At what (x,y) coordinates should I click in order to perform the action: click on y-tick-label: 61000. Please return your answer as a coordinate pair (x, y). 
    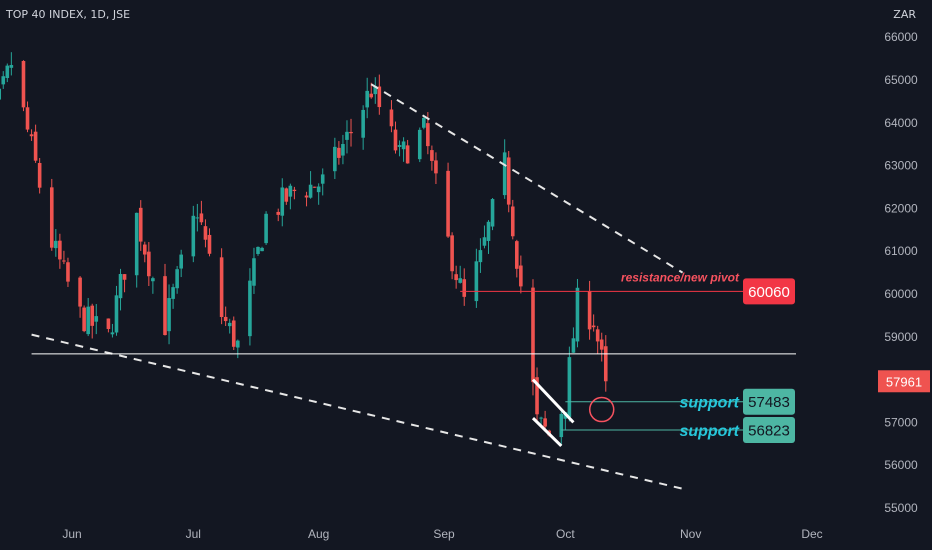
    Looking at the image, I should click on (901, 251).